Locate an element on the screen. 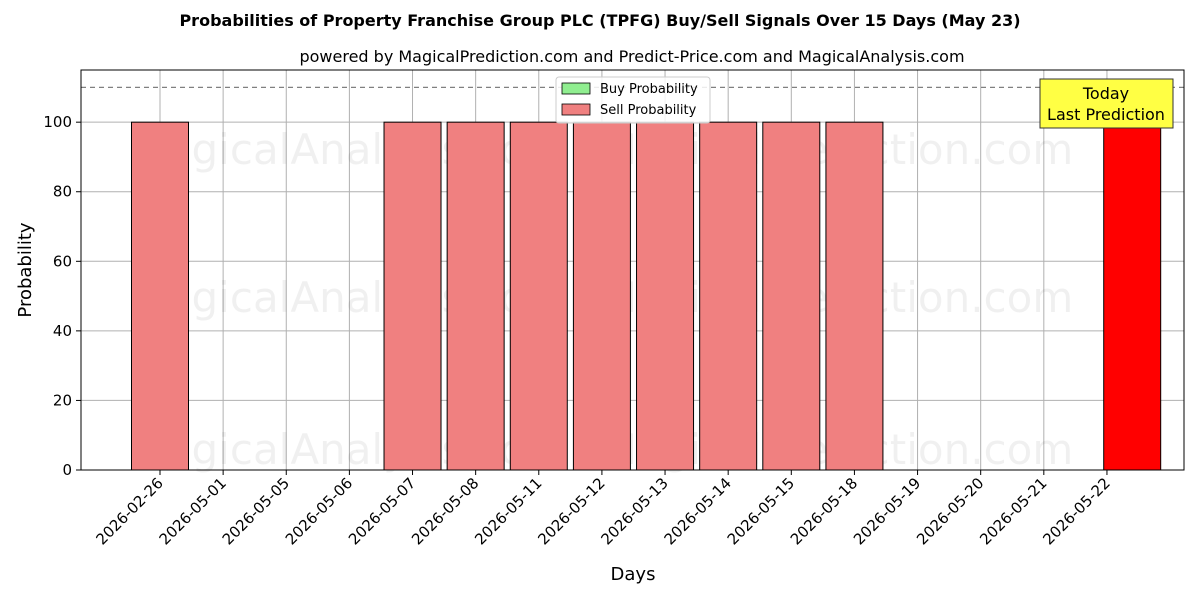  x-tick-label: 2026-05-01 is located at coordinates (193, 511).